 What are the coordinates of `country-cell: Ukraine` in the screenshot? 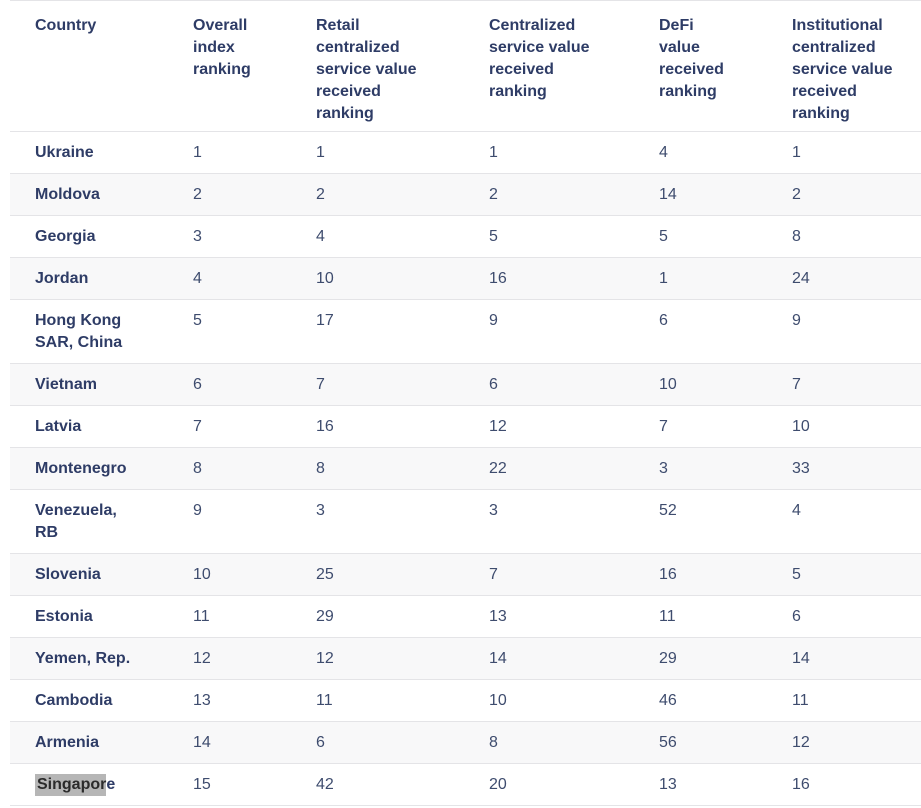 It's located at (100, 153).